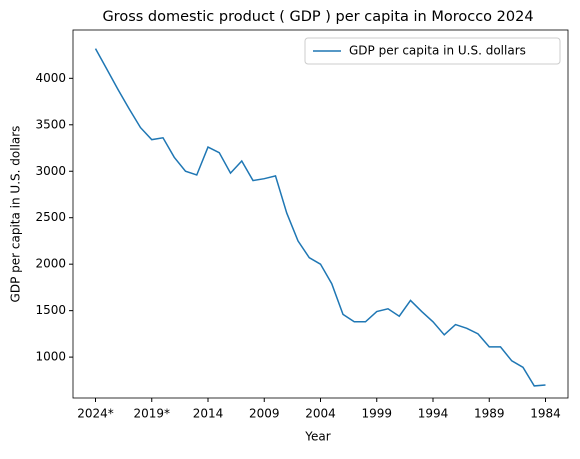  I want to click on x-tick-label: 2024*, so click(95, 414).